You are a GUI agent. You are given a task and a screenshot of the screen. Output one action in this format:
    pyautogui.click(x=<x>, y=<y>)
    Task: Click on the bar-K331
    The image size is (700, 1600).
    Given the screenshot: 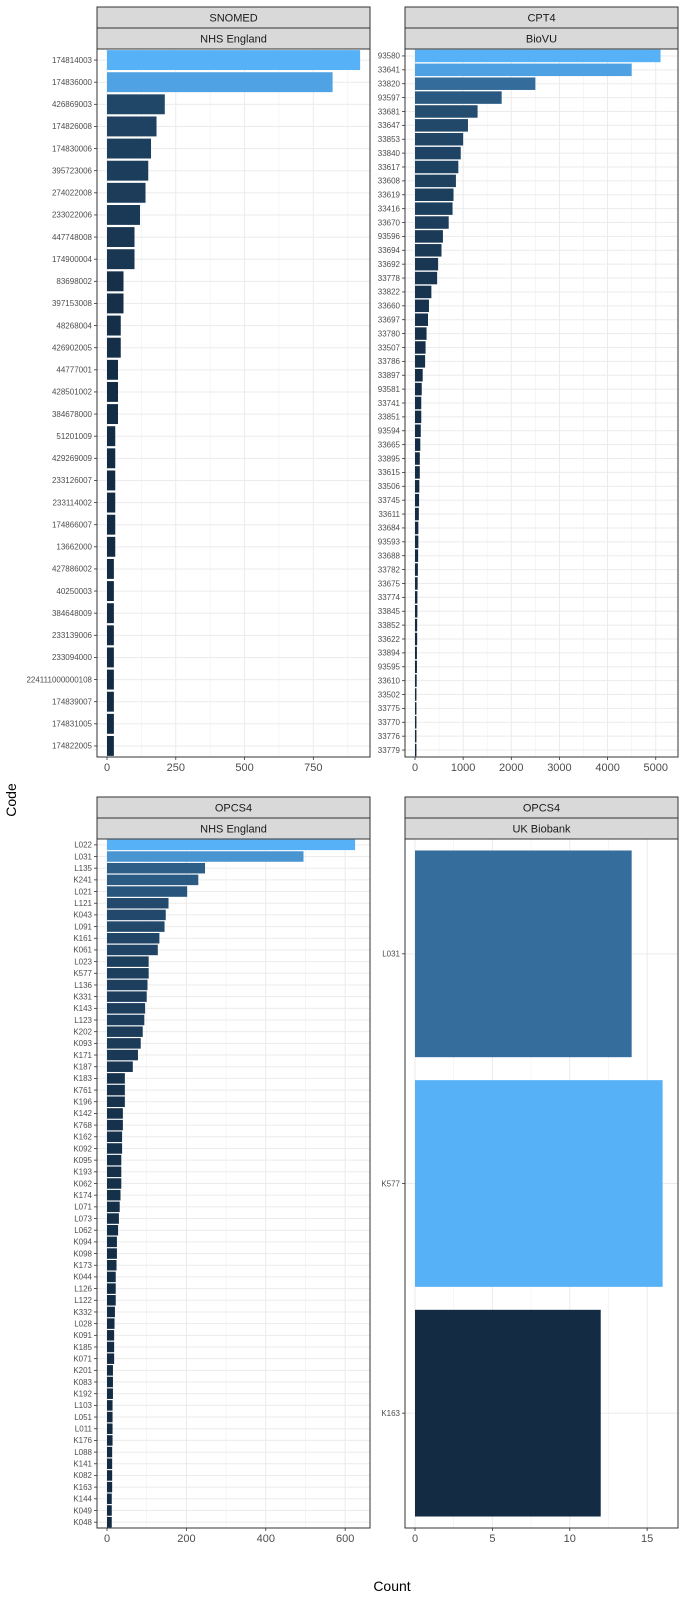 What is the action you would take?
    pyautogui.click(x=127, y=996)
    